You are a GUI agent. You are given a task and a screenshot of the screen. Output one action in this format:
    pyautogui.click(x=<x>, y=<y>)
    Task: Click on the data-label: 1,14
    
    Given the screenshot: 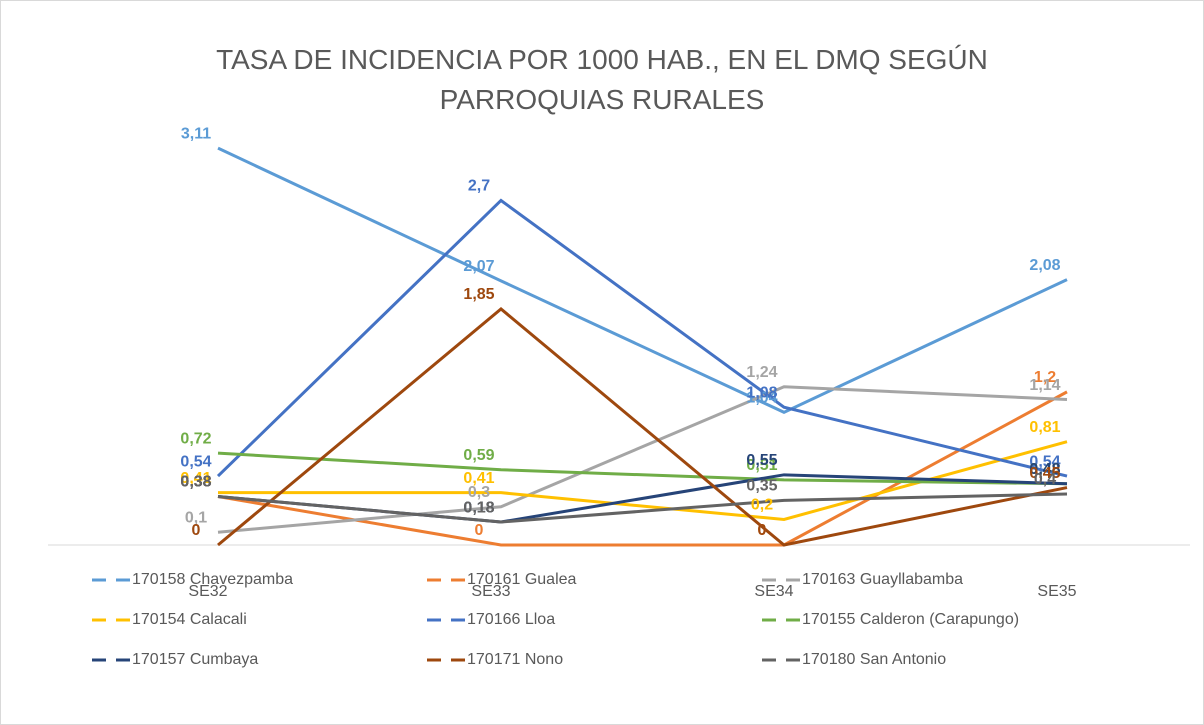 What is the action you would take?
    pyautogui.click(x=1044, y=385)
    